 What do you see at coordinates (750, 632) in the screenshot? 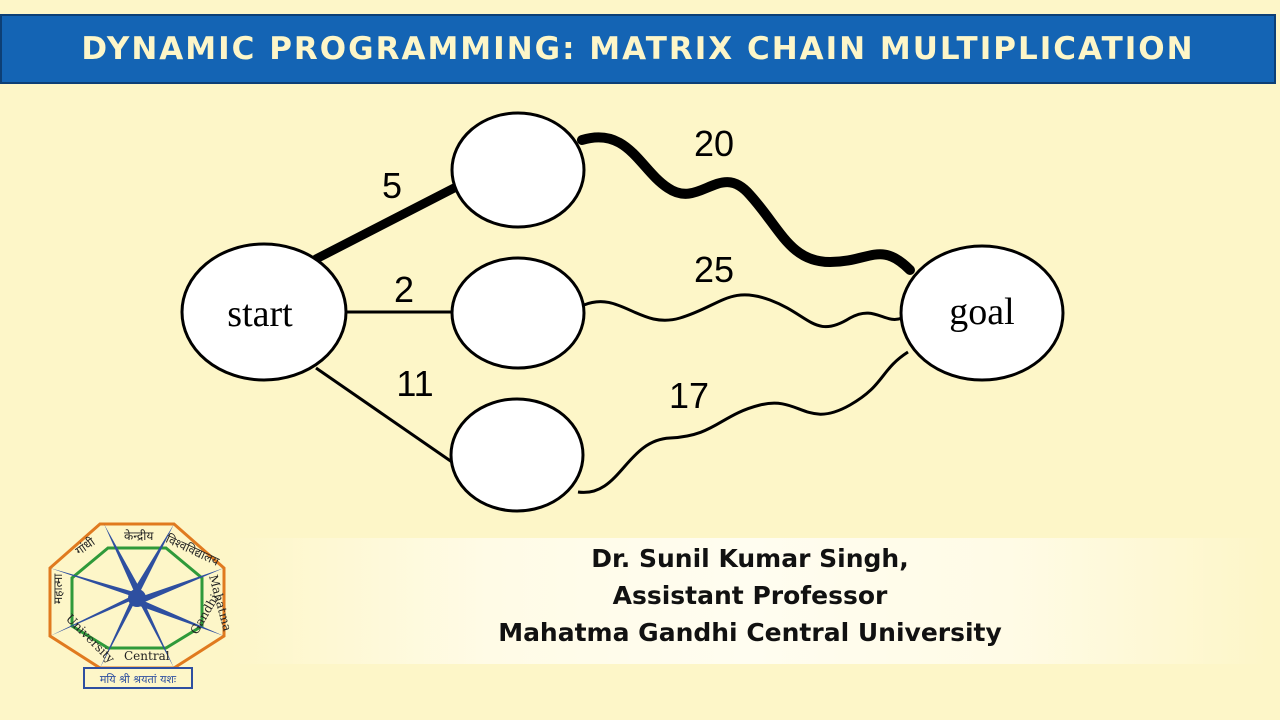
I see `author-institution: Mahatma Gandhi Central University` at bounding box center [750, 632].